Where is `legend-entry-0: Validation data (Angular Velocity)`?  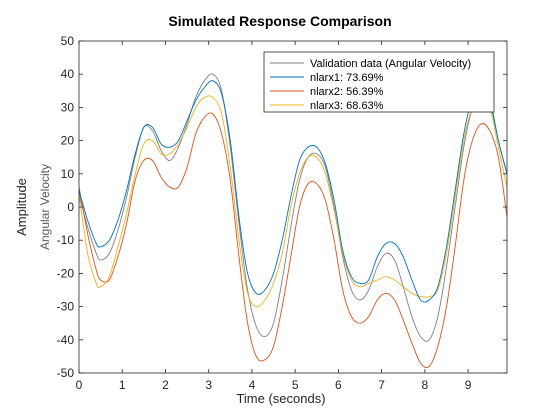
legend-entry-0: Validation data (Angular Velocity) is located at coordinates (390, 64).